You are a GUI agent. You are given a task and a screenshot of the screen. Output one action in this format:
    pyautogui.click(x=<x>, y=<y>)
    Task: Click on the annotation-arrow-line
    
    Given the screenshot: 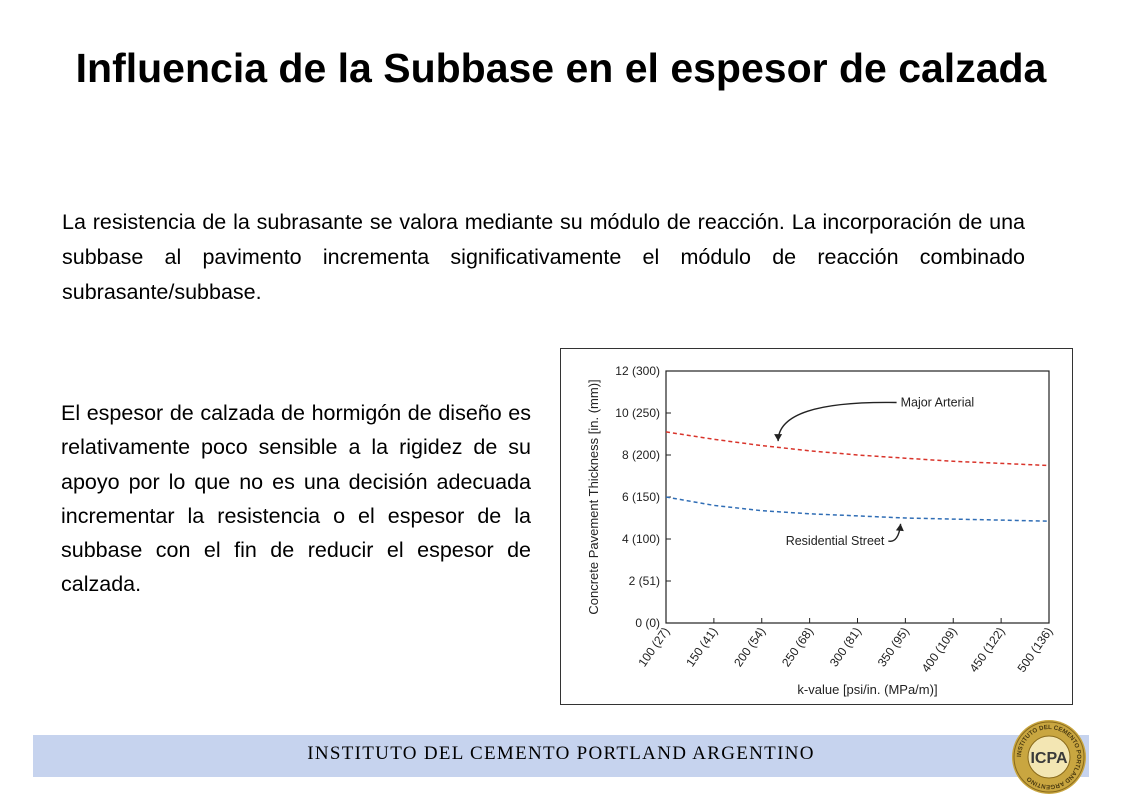 What is the action you would take?
    pyautogui.click(x=837, y=421)
    